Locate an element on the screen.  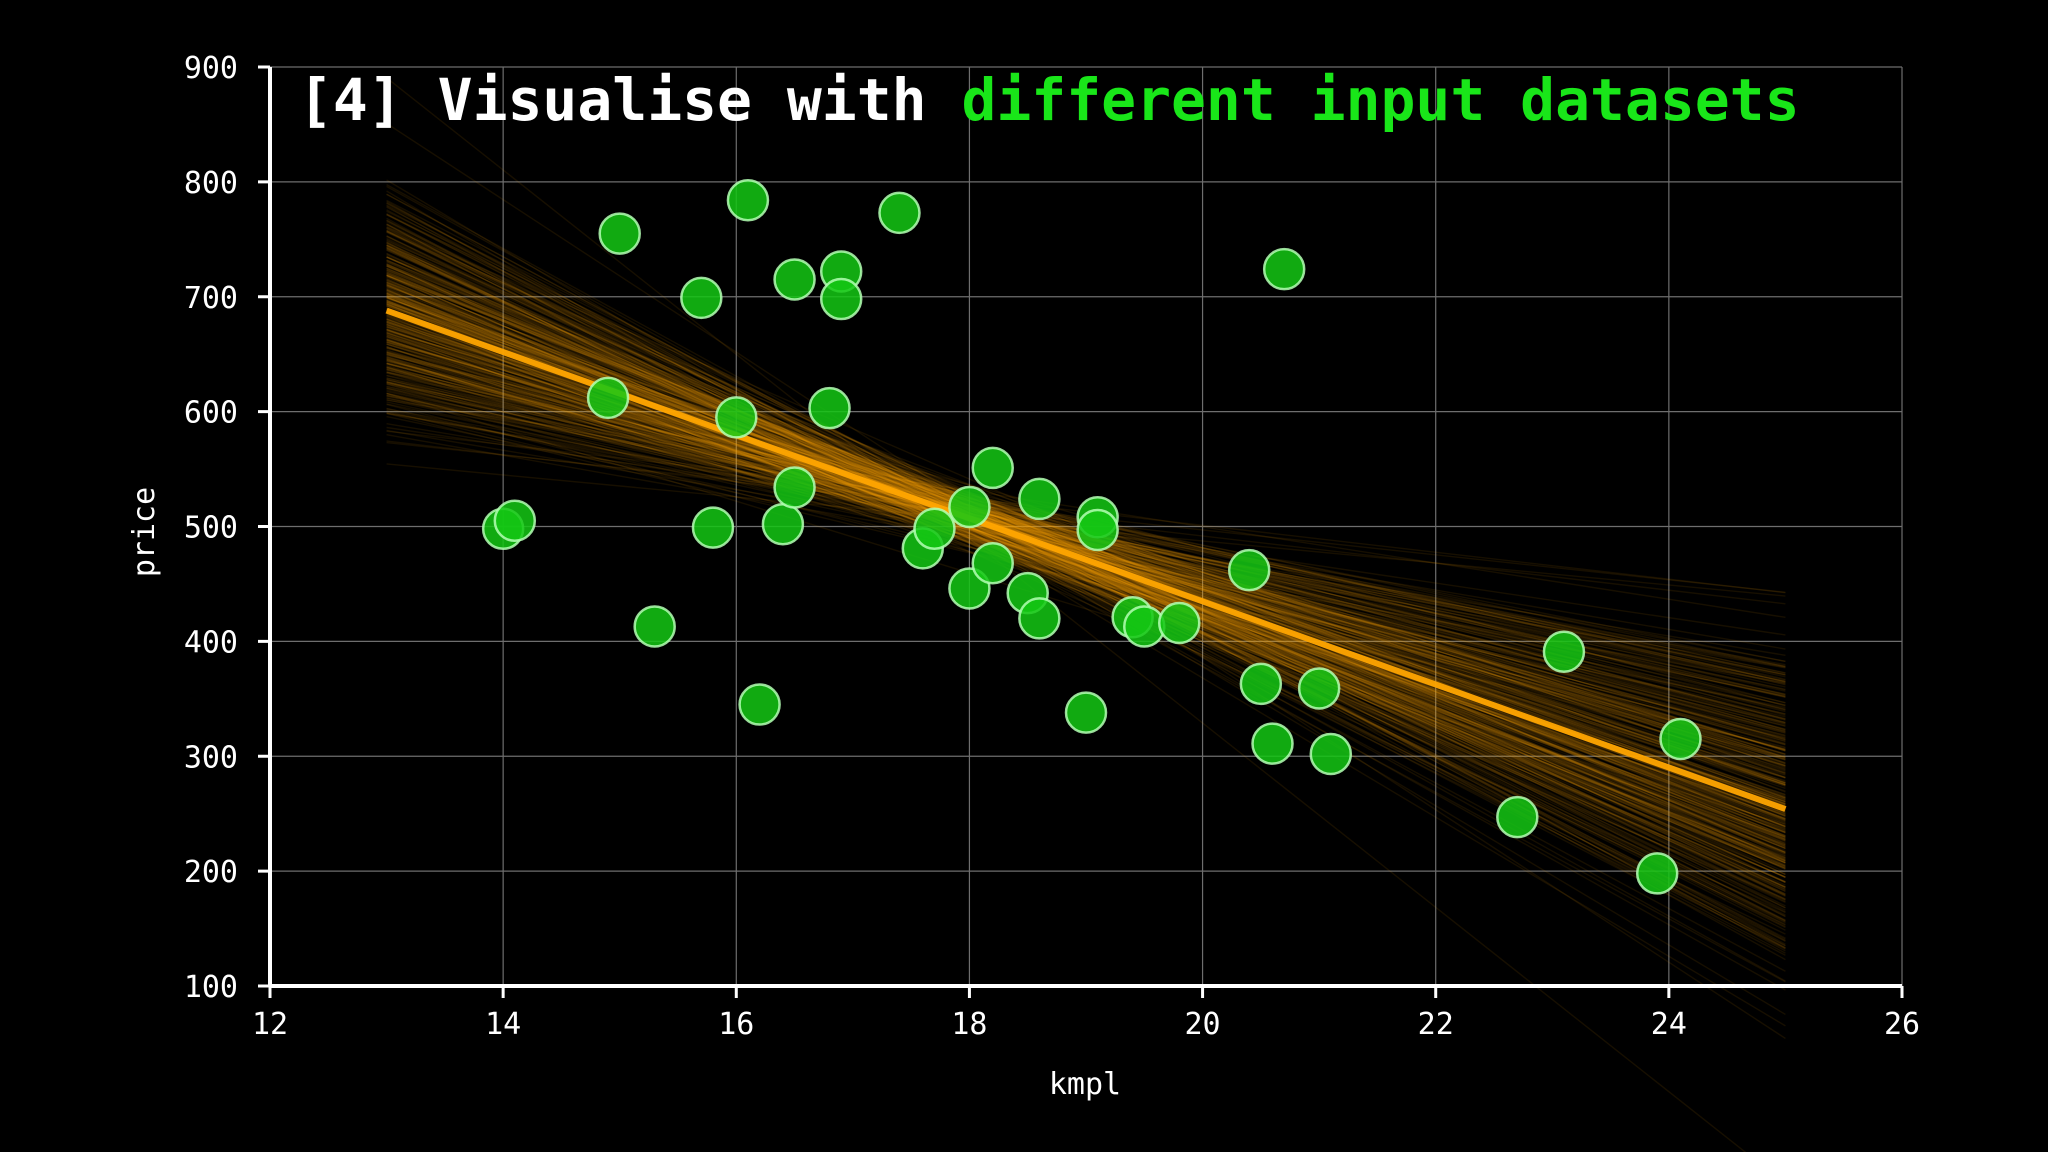
y-tick-label: 600 is located at coordinates (211, 413).